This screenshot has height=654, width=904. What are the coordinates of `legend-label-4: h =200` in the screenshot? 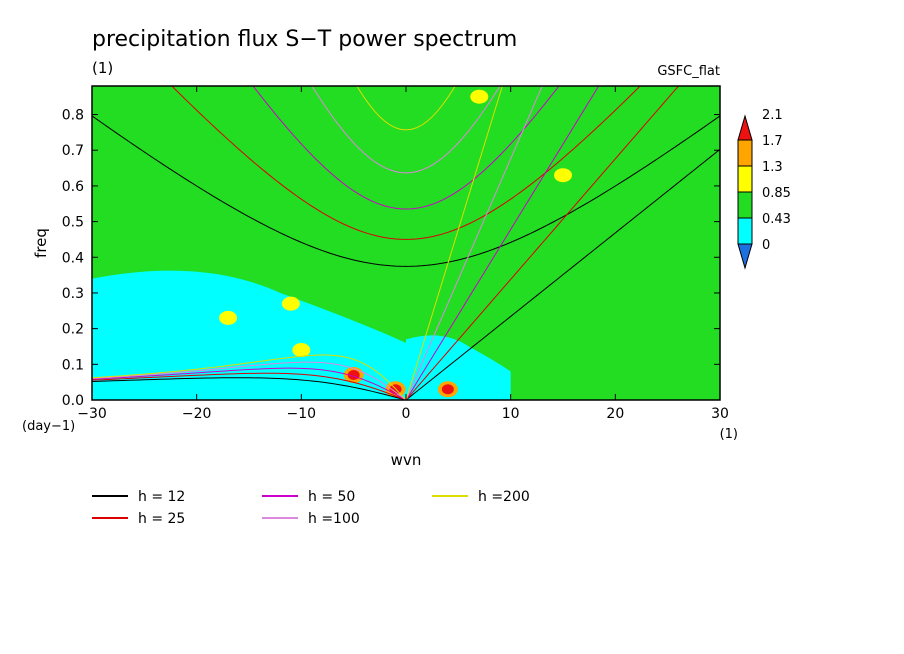 It's located at (504, 497).